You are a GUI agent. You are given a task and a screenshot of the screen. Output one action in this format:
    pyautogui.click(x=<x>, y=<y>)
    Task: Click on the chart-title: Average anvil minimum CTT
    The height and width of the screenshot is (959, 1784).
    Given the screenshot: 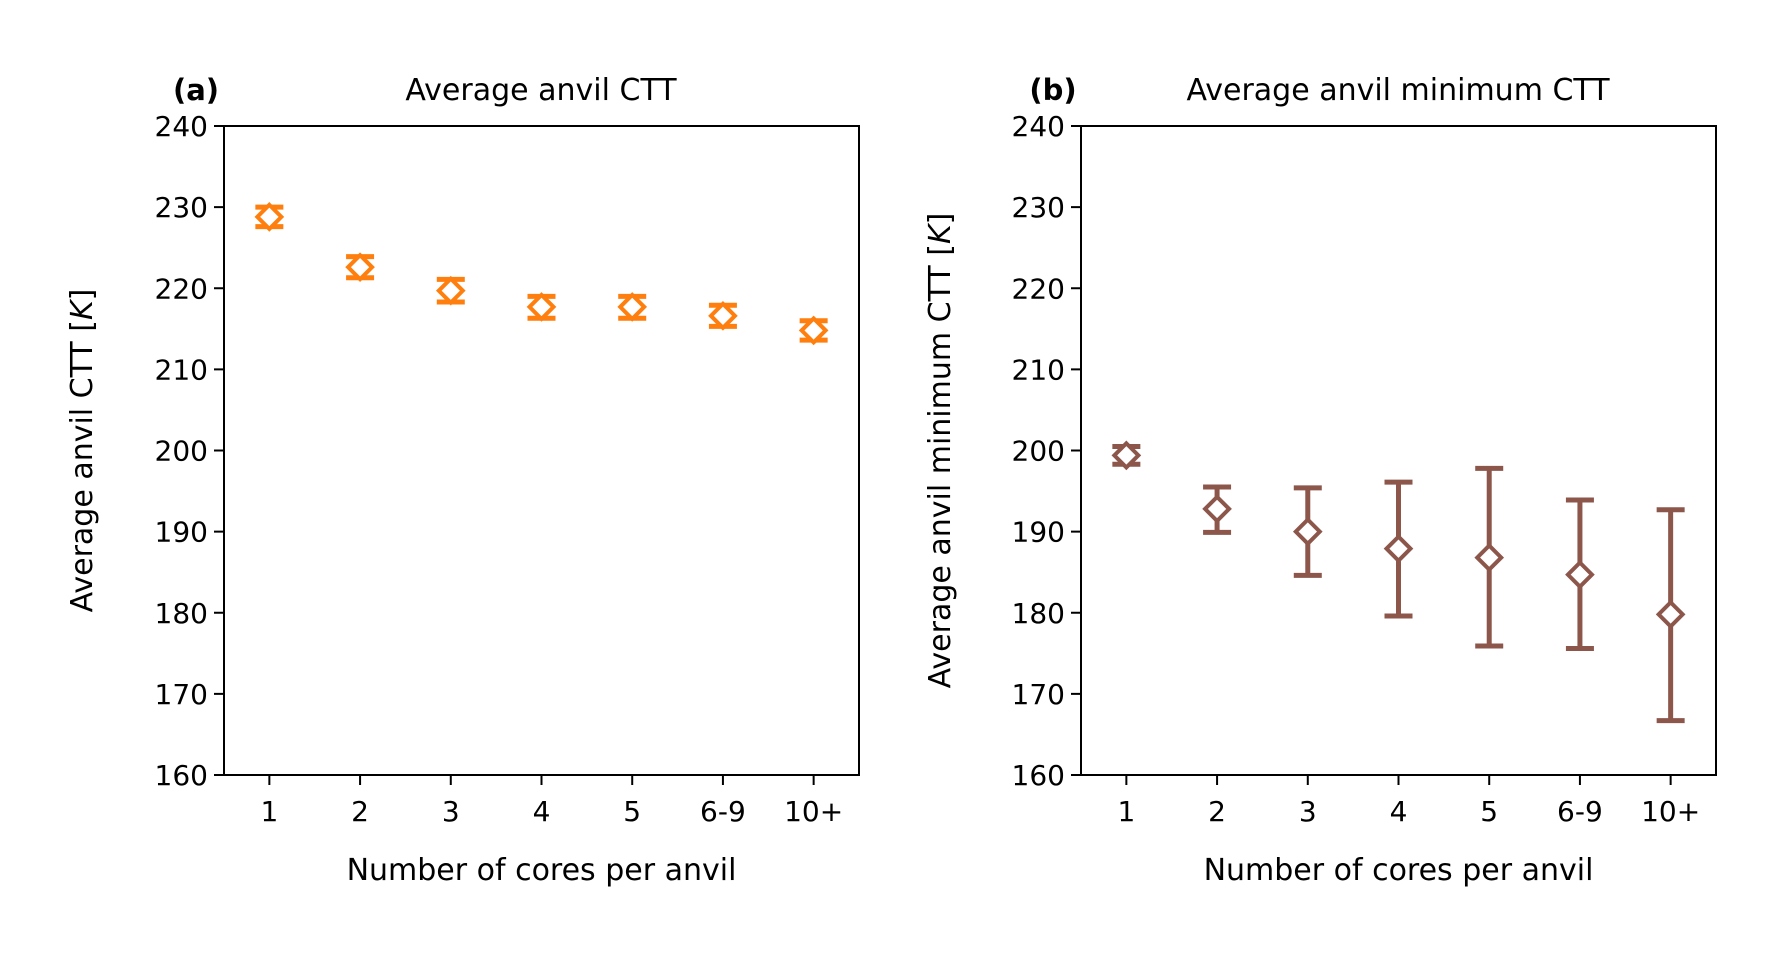 What is the action you would take?
    pyautogui.click(x=1398, y=90)
    